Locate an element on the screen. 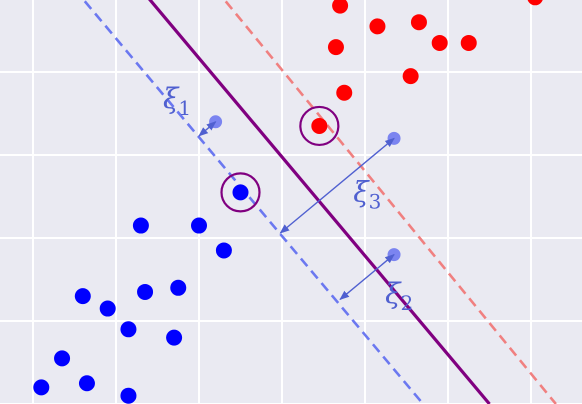 The width and height of the screenshot is (582, 404). slack-label-3: ξ3 is located at coordinates (367, 195).